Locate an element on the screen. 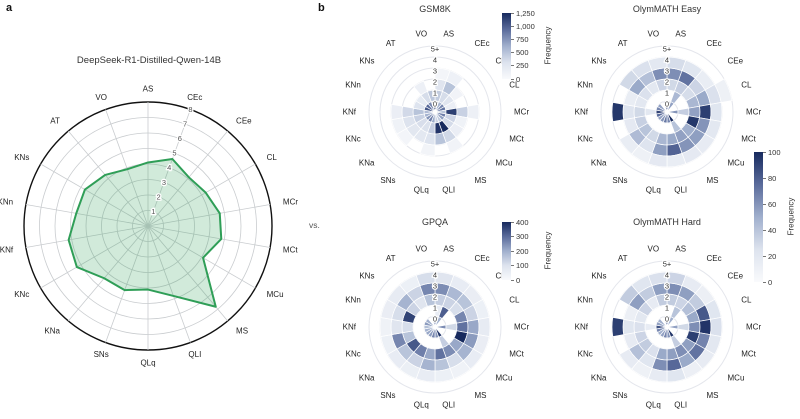 Image resolution: width=800 pixels, height=419 pixels. colorbar-tick-label: 0 is located at coordinates (770, 282).